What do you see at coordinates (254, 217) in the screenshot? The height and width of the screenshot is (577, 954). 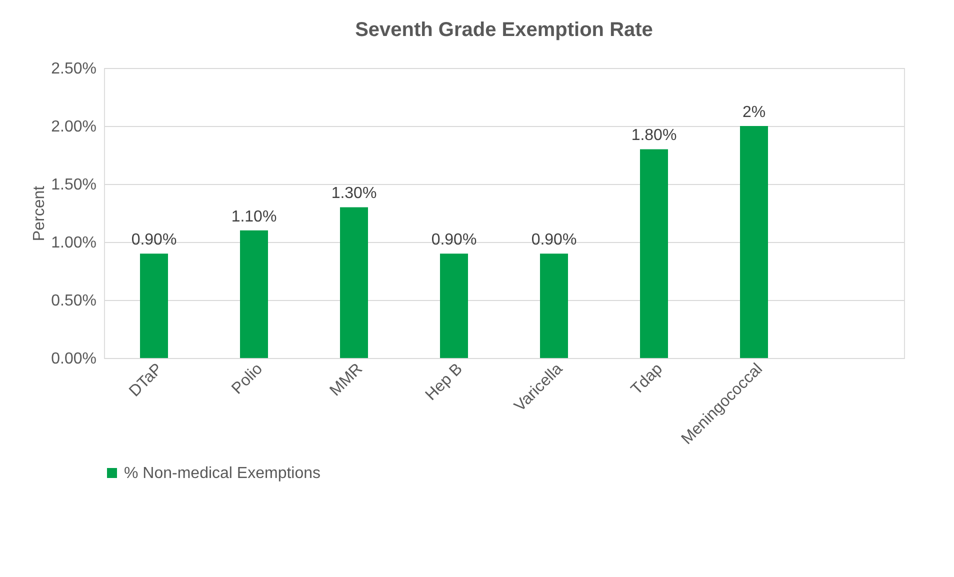 I see `data-label: 1.10%` at bounding box center [254, 217].